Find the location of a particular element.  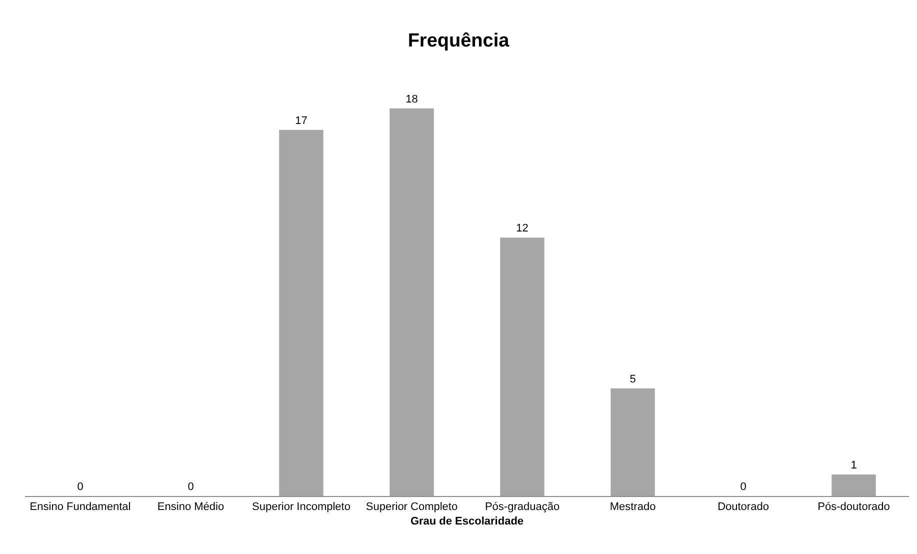

x-tick-label: Pós-doutorado is located at coordinates (854, 507).